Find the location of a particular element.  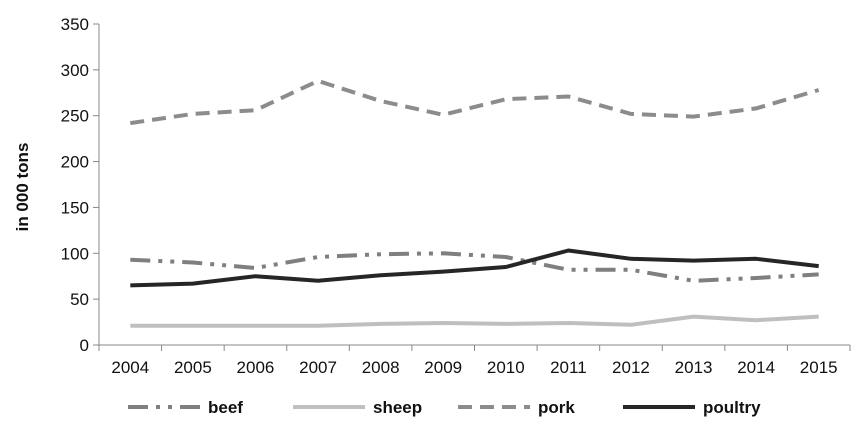

y-tick-label: 50 is located at coordinates (79, 299).